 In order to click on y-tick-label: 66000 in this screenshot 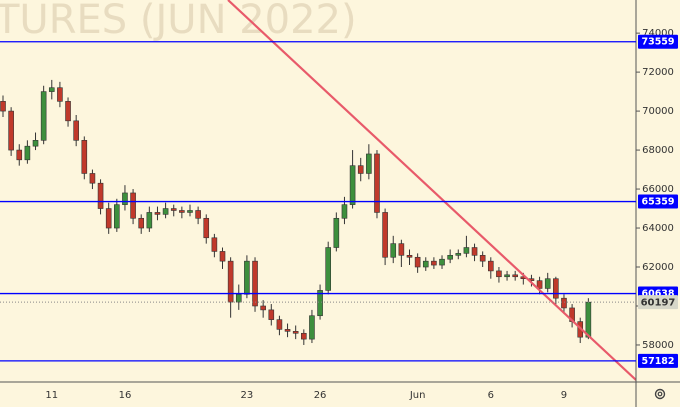, I will do `click(658, 189)`.